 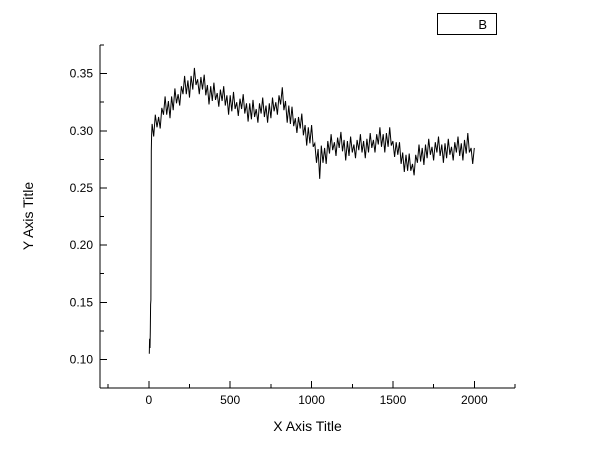 I want to click on y-tick-label: 0.10, so click(x=82, y=359).